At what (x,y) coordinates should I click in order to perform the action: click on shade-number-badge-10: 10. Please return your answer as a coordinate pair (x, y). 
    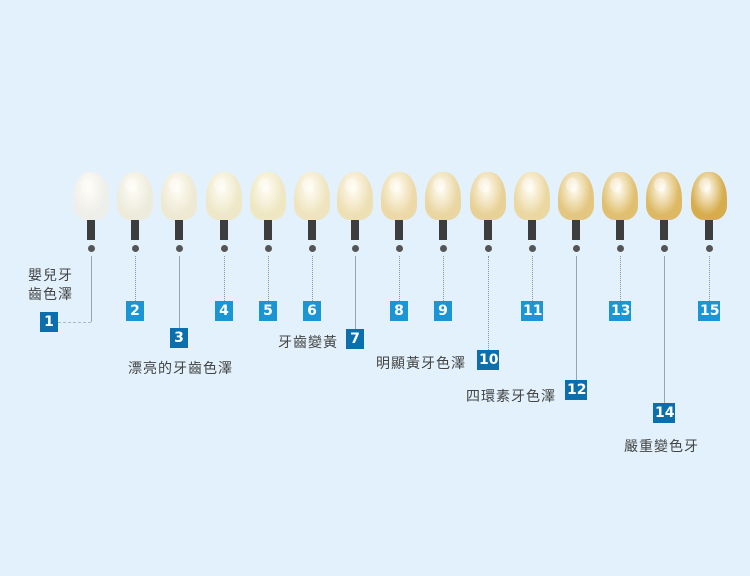
    Looking at the image, I should click on (488, 360).